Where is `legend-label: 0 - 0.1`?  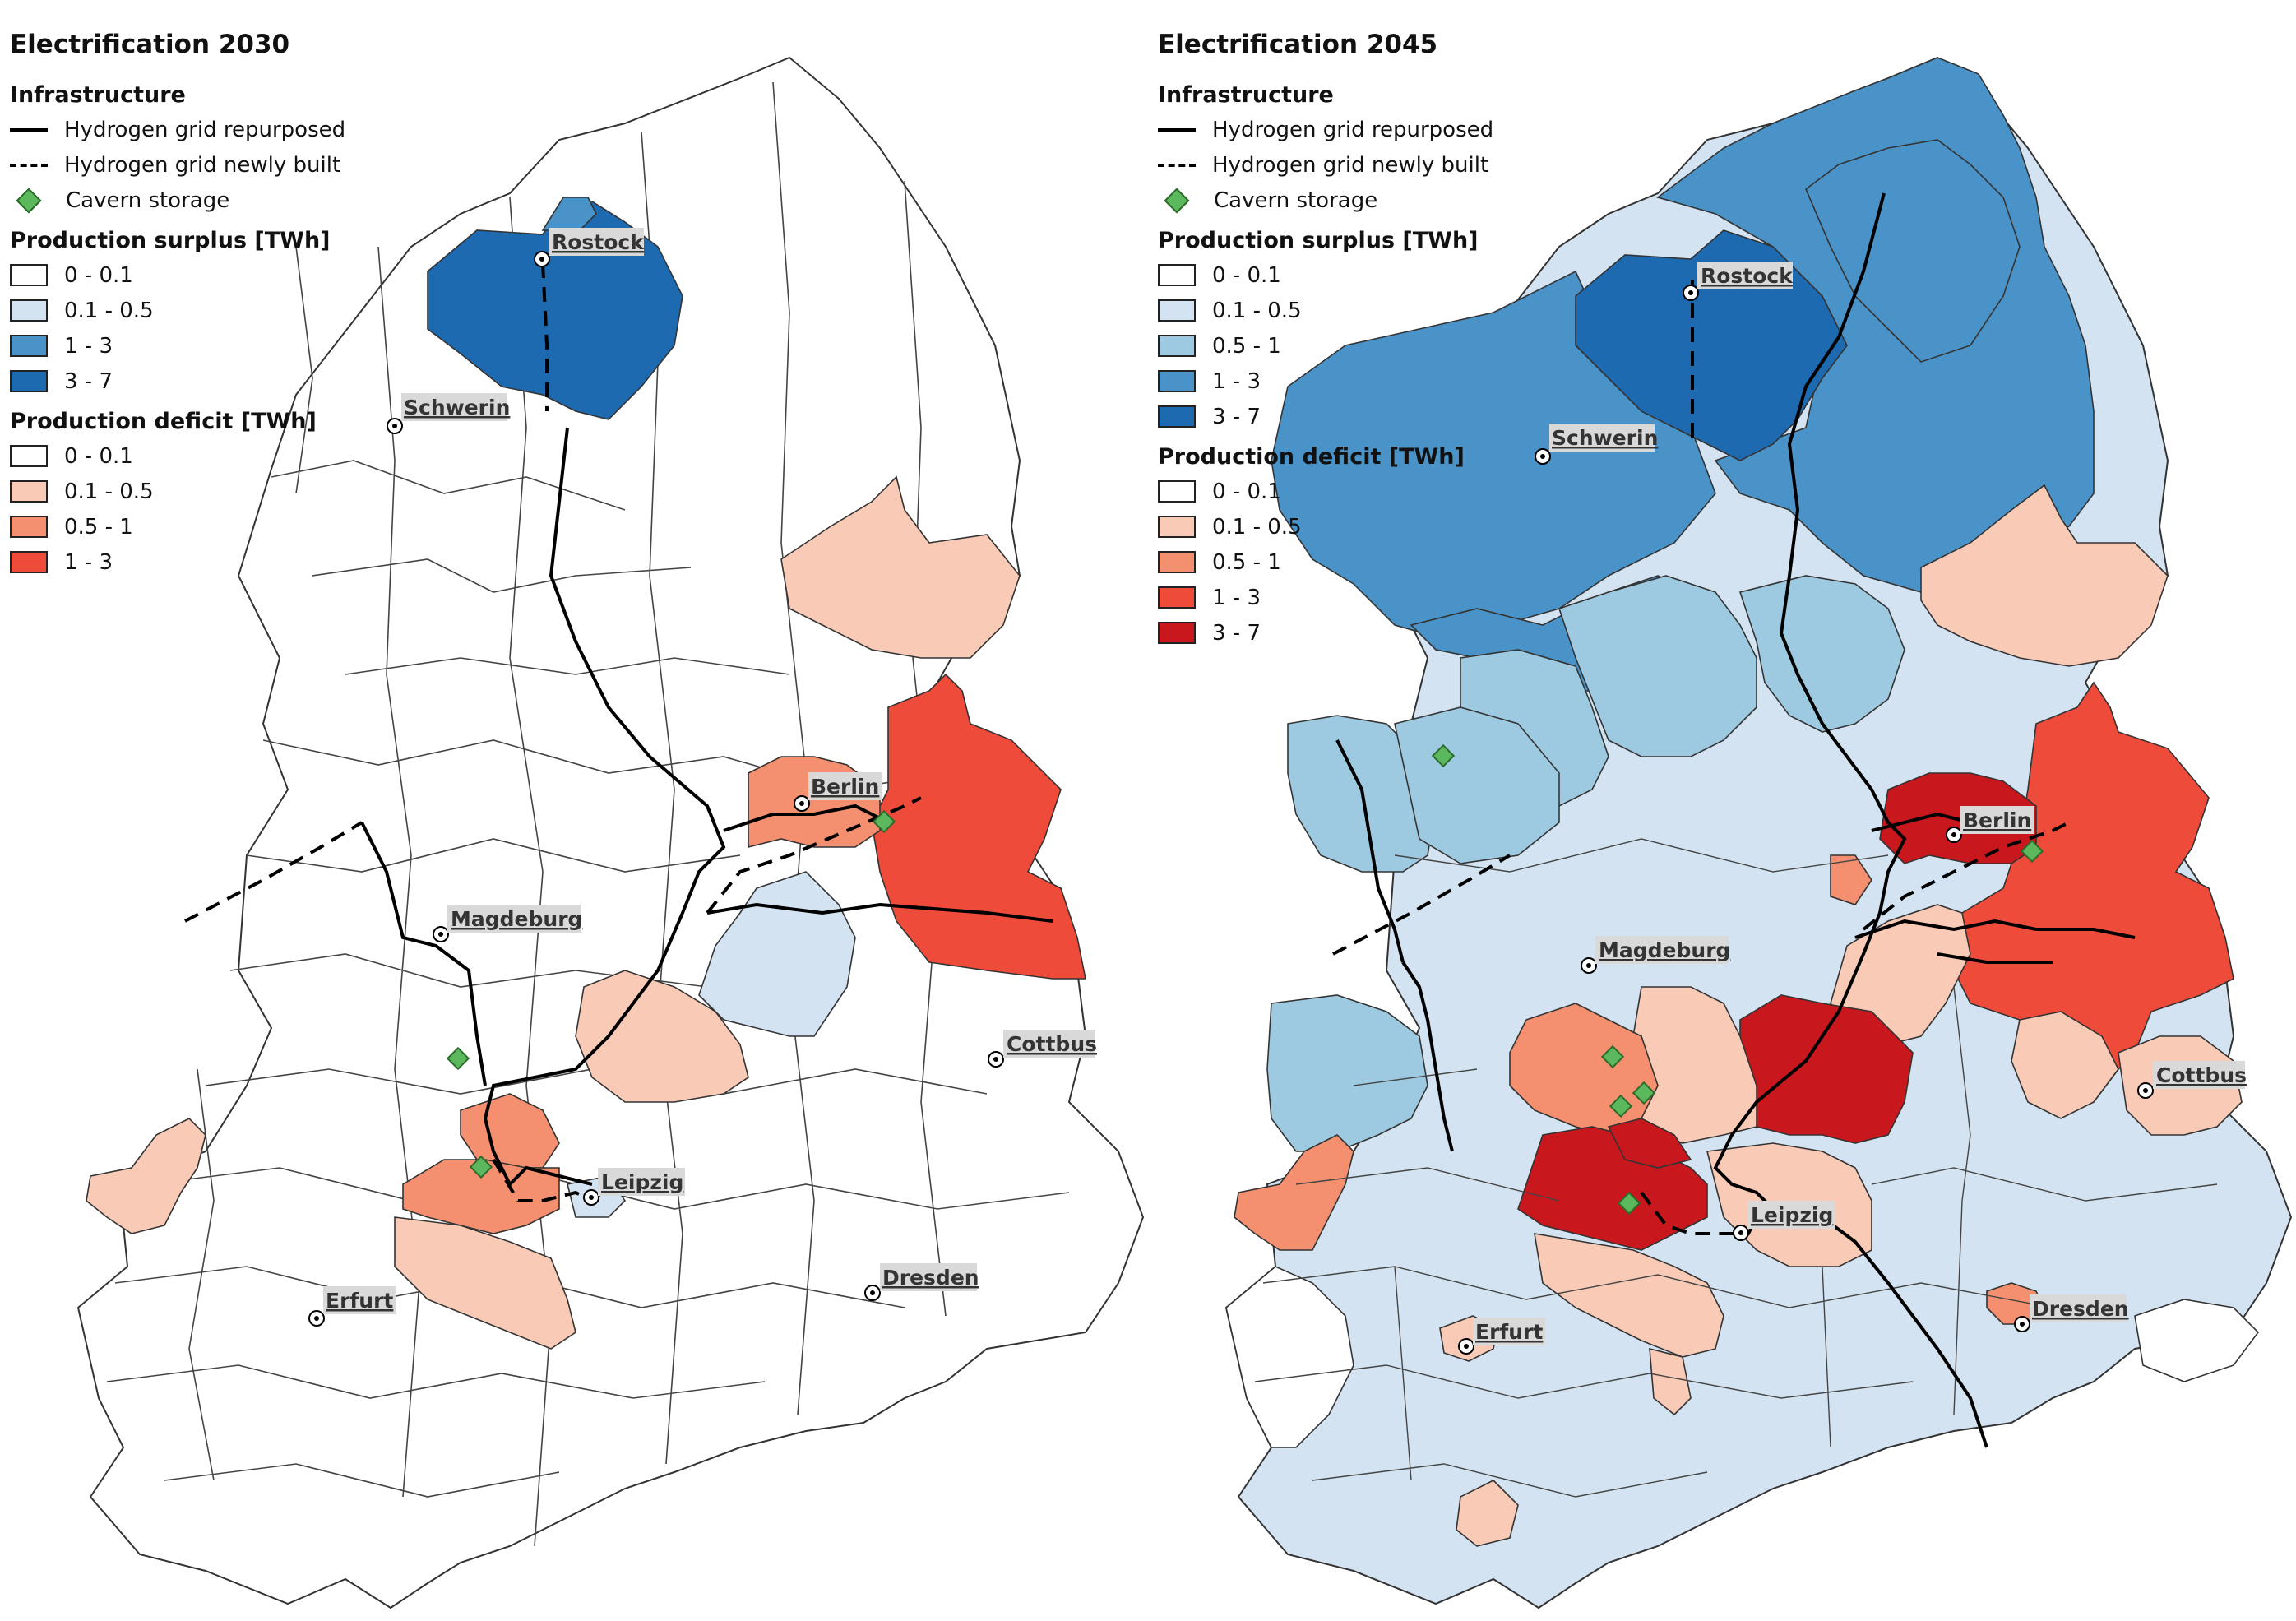
legend-label: 0 - 0.1 is located at coordinates (98, 456).